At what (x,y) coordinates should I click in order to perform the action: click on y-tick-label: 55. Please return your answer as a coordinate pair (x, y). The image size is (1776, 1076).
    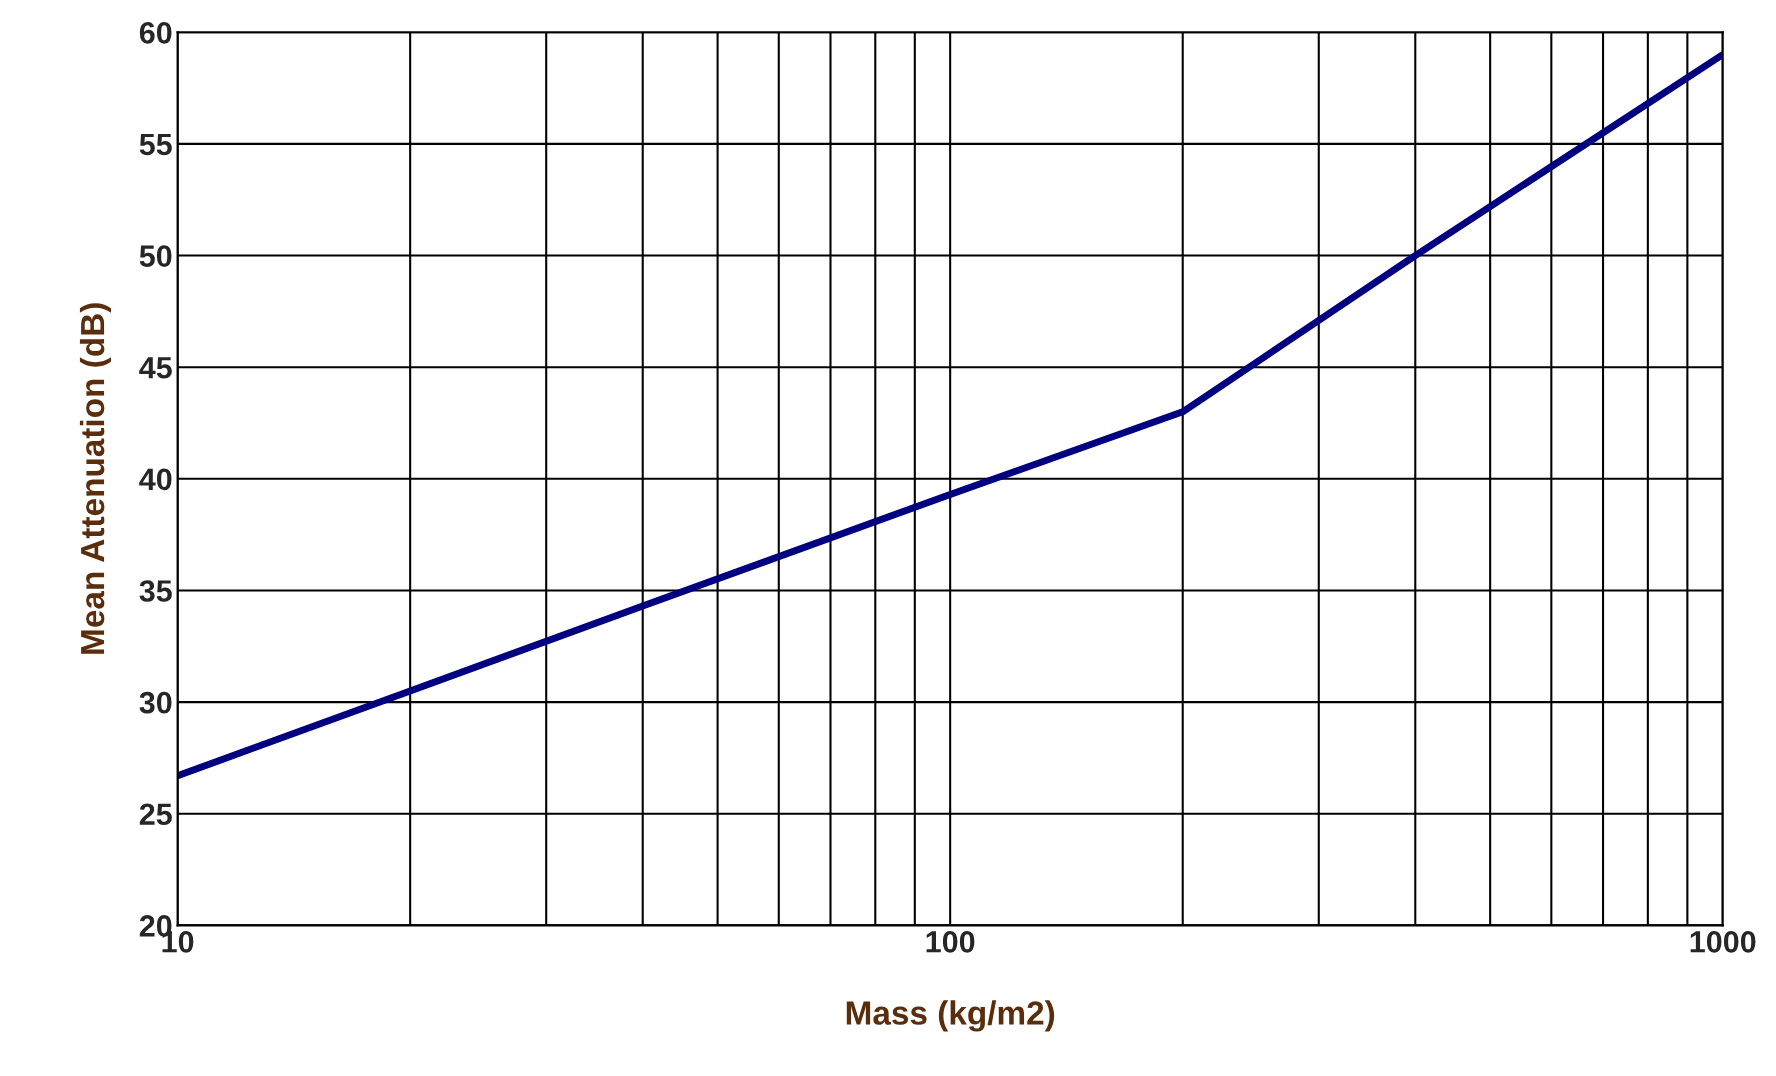
    Looking at the image, I should click on (155, 144).